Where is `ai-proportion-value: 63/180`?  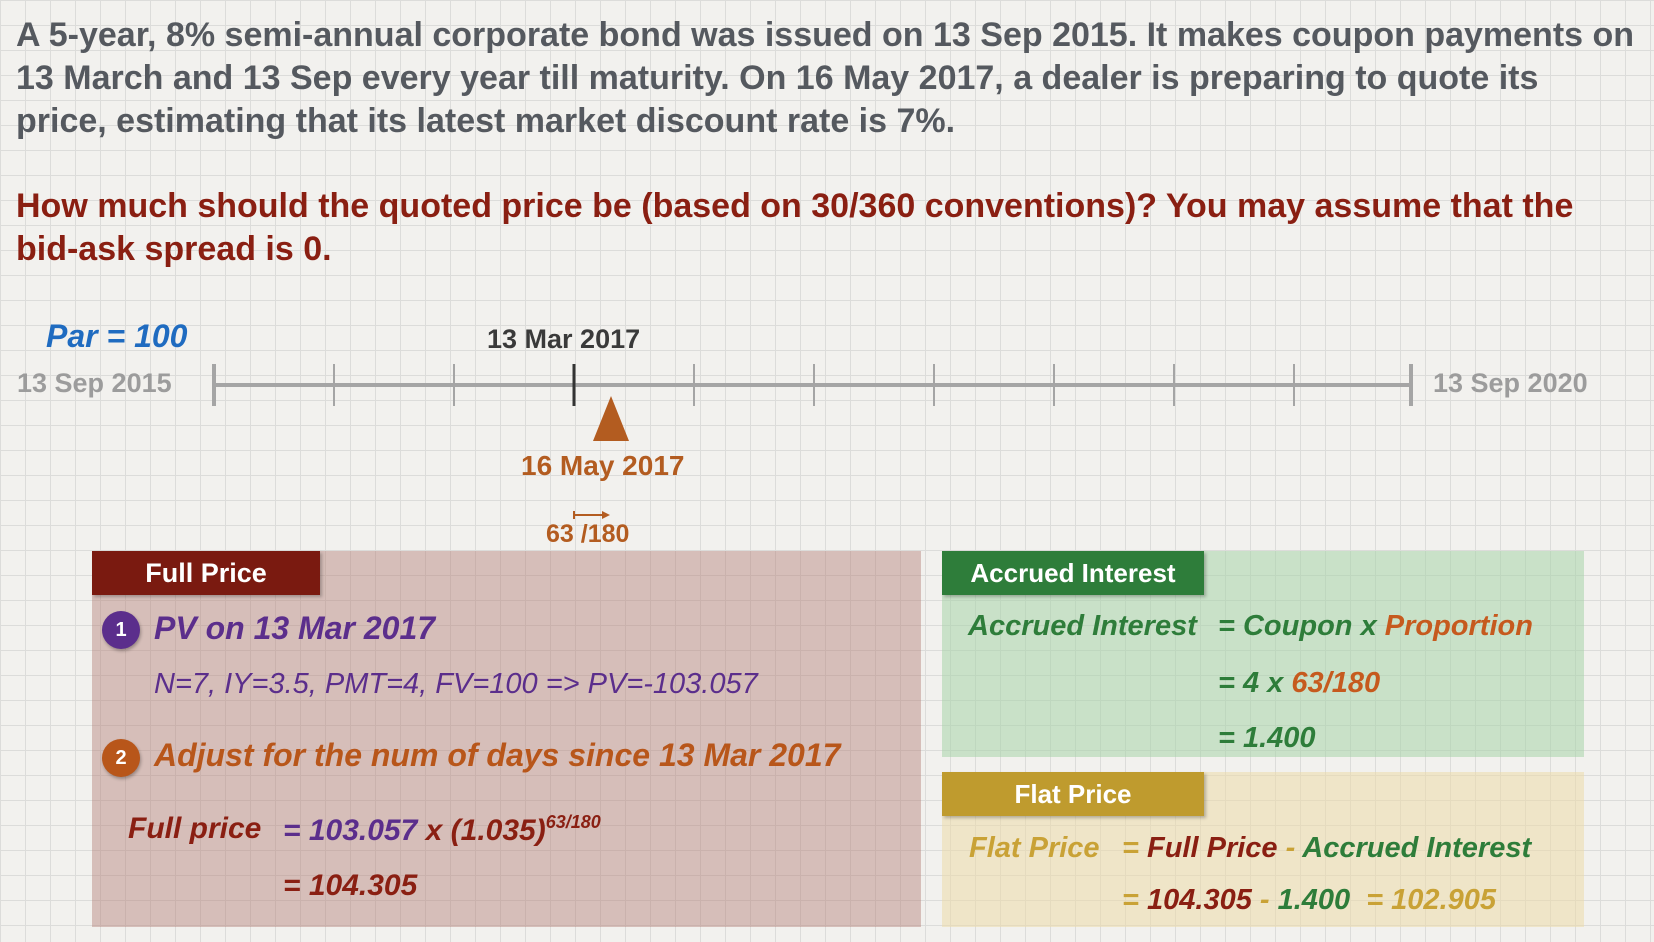 ai-proportion-value: 63/180 is located at coordinates (1336, 683).